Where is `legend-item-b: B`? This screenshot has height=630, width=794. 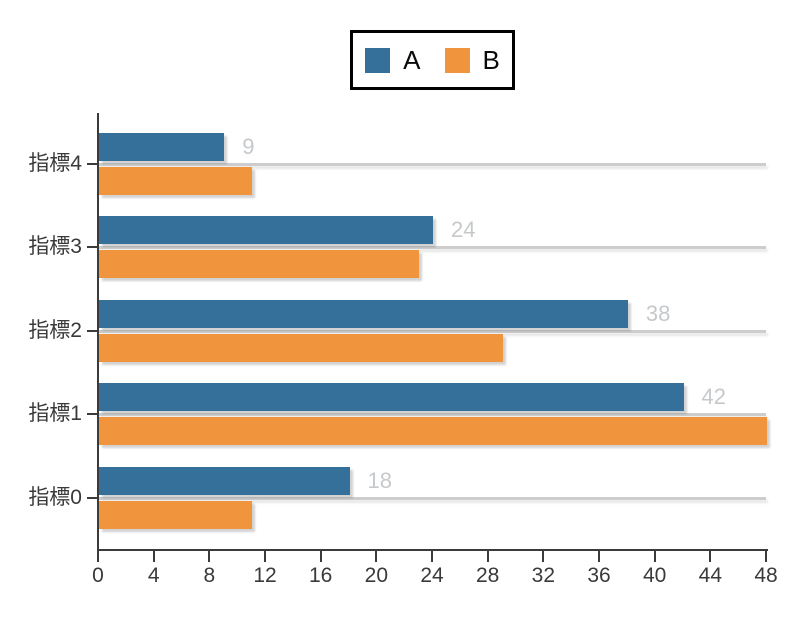
legend-item-b: B is located at coordinates (472, 60).